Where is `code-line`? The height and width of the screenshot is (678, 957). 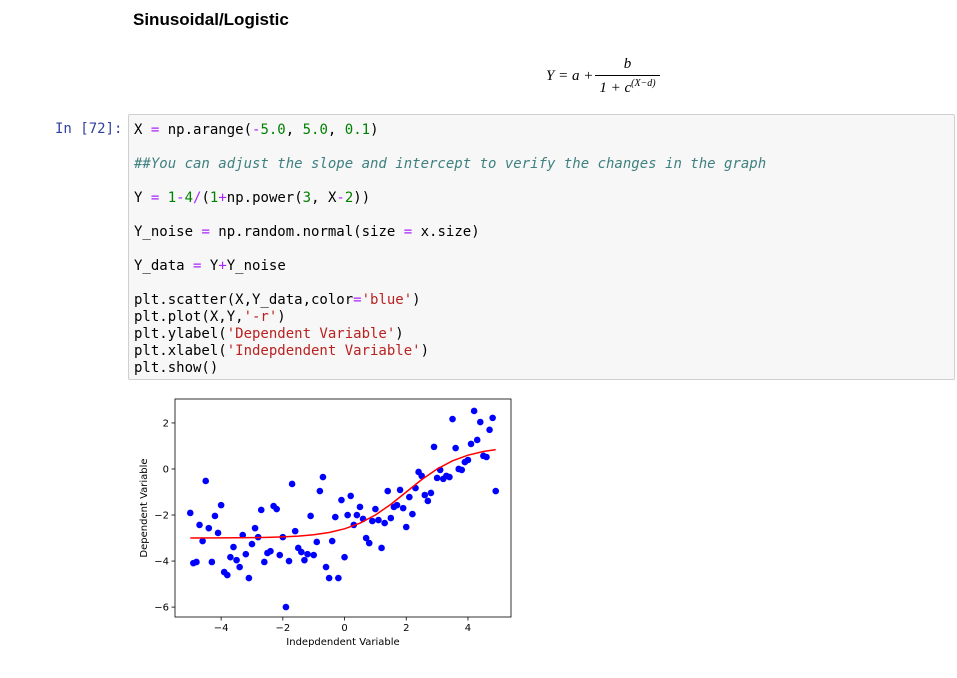
code-line is located at coordinates (541, 249).